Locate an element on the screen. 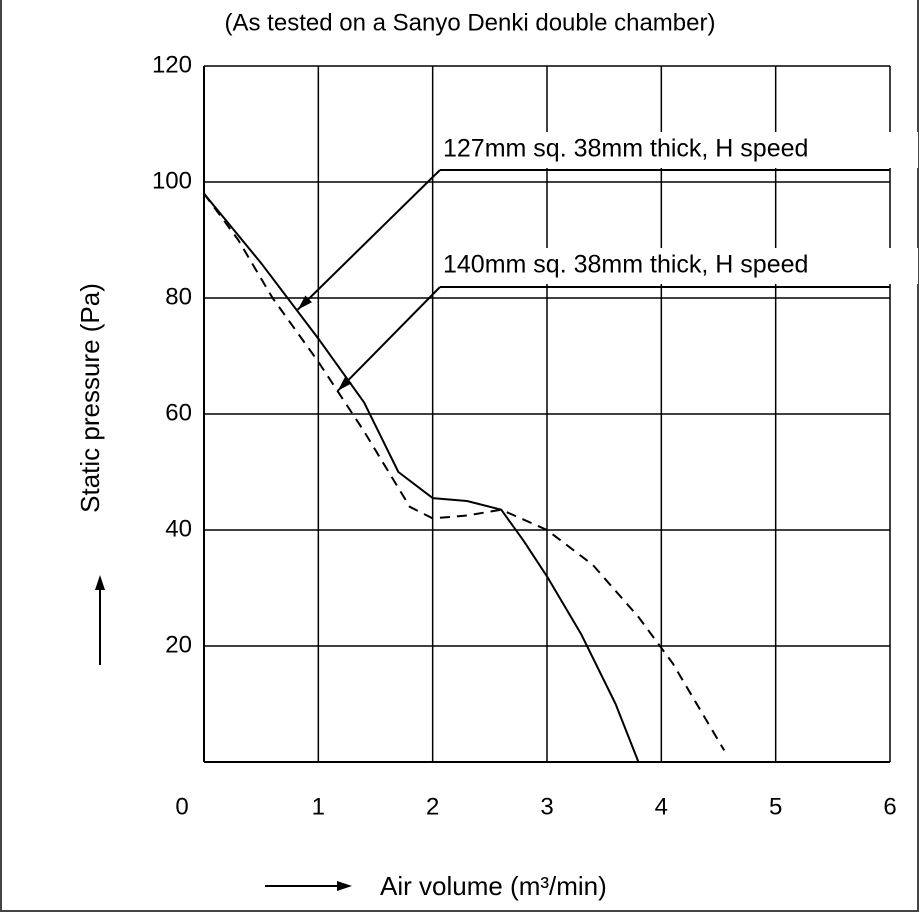  x-arrow is located at coordinates (308, 886).